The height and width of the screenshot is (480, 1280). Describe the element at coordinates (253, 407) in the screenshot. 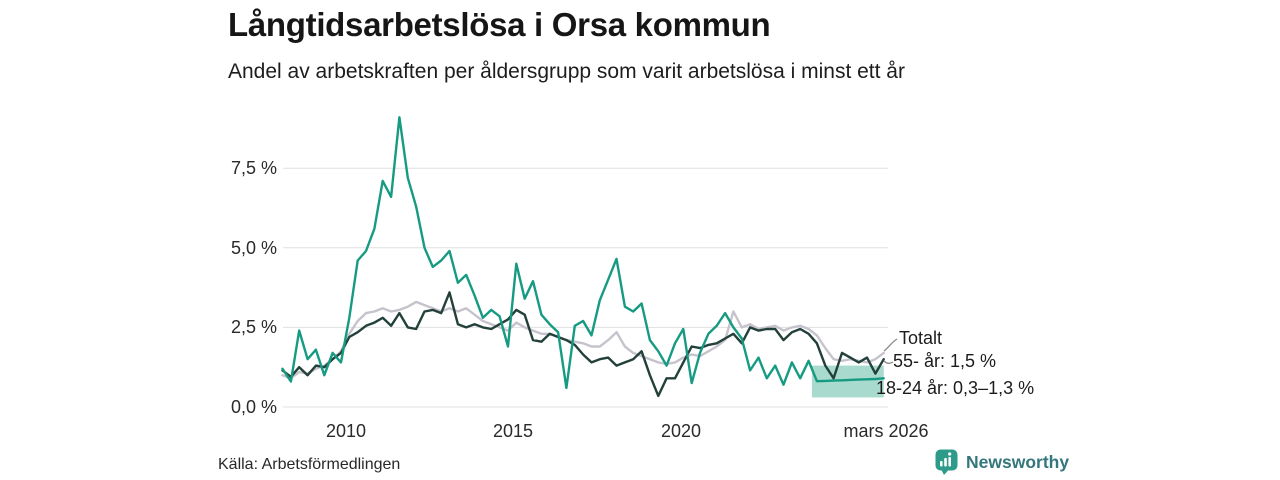

I see `y-tick-0: 0,0 %` at that location.